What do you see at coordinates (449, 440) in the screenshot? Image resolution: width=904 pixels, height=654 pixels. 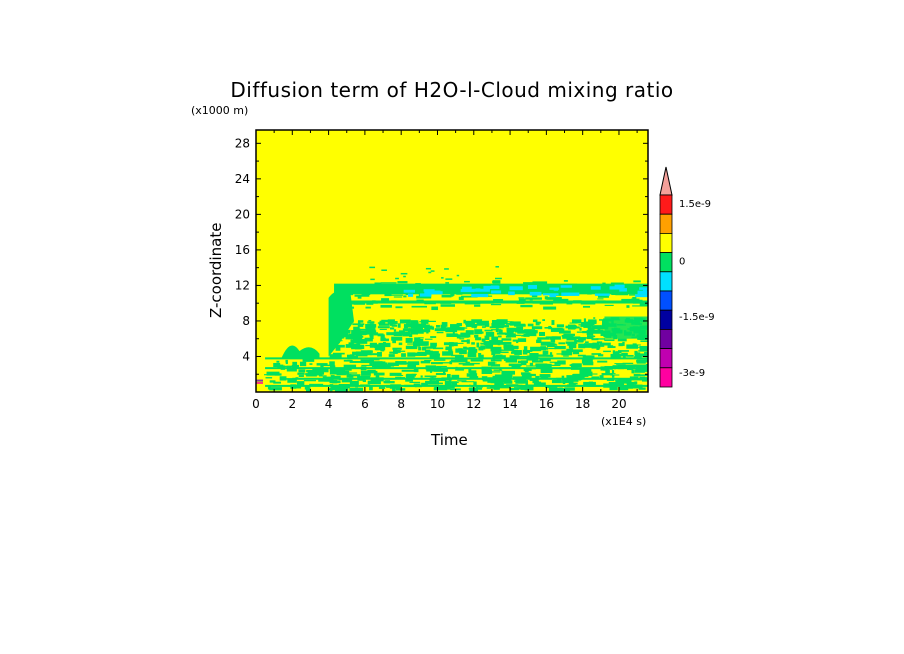 I see `x-axis-label: Time` at bounding box center [449, 440].